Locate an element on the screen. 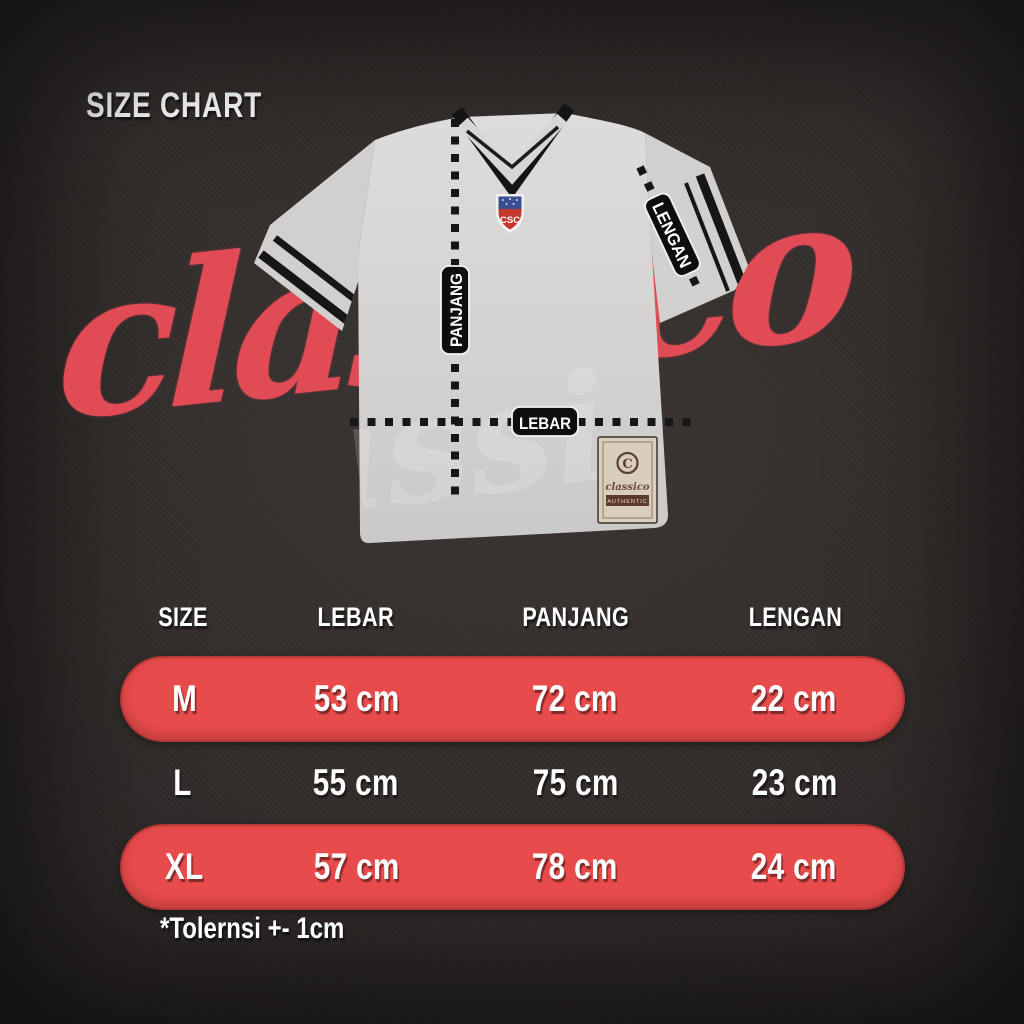 The height and width of the screenshot is (1024, 1024). right-sleeve is located at coordinates (696, 228).